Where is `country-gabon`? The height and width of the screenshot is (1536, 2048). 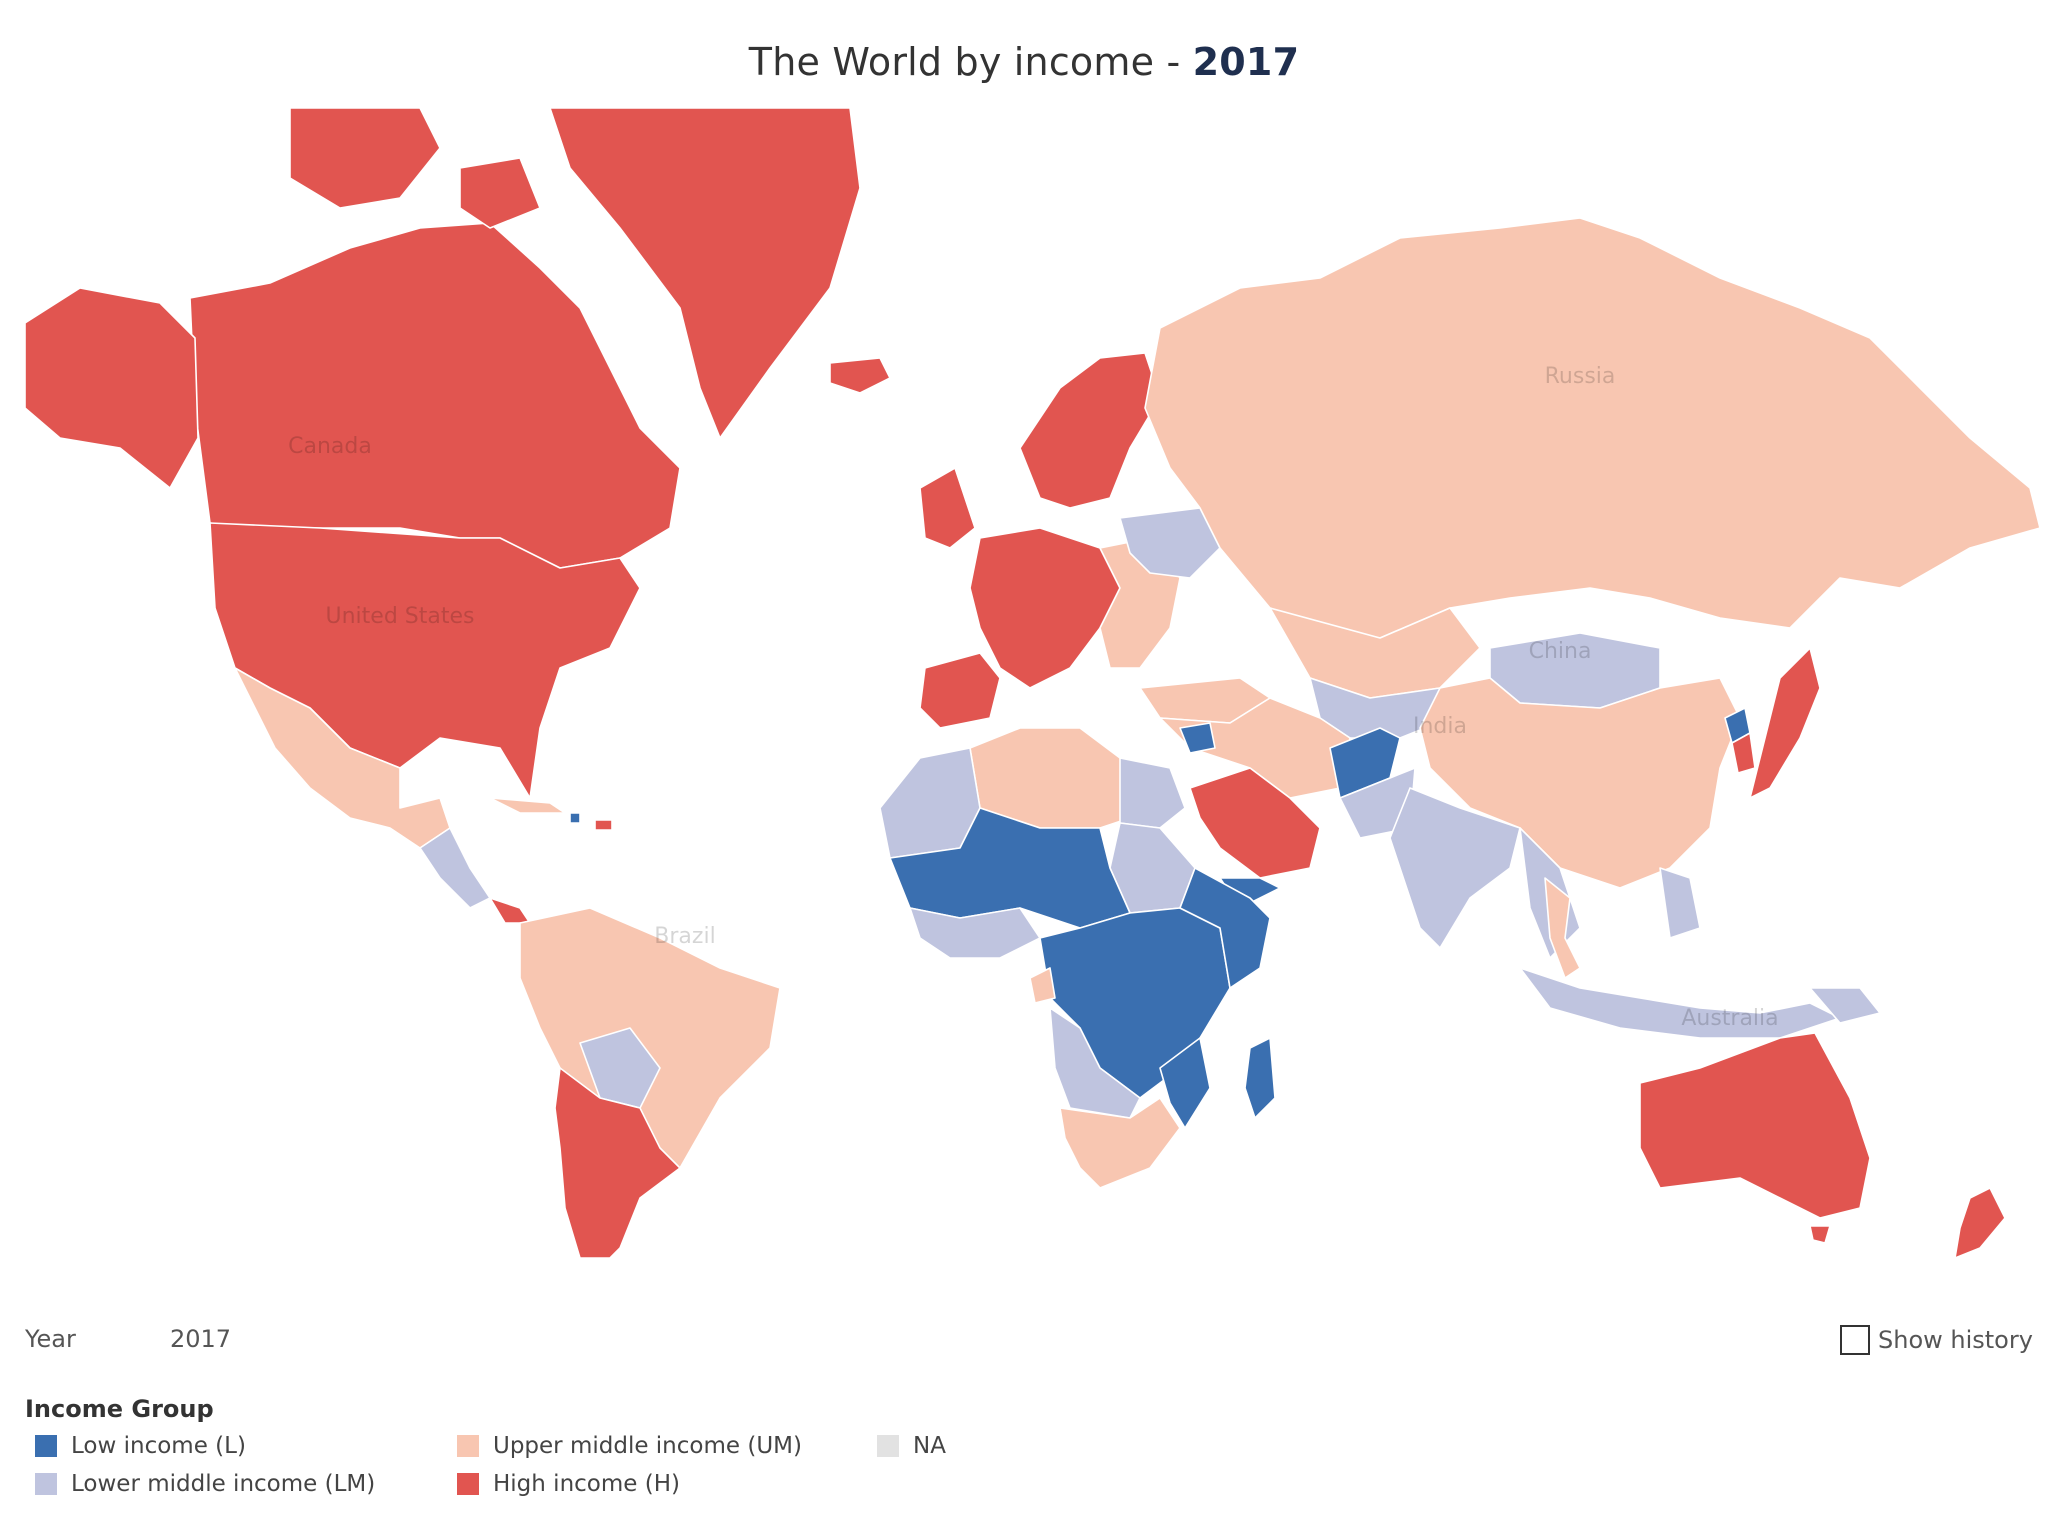
country-gabon is located at coordinates (1042, 985).